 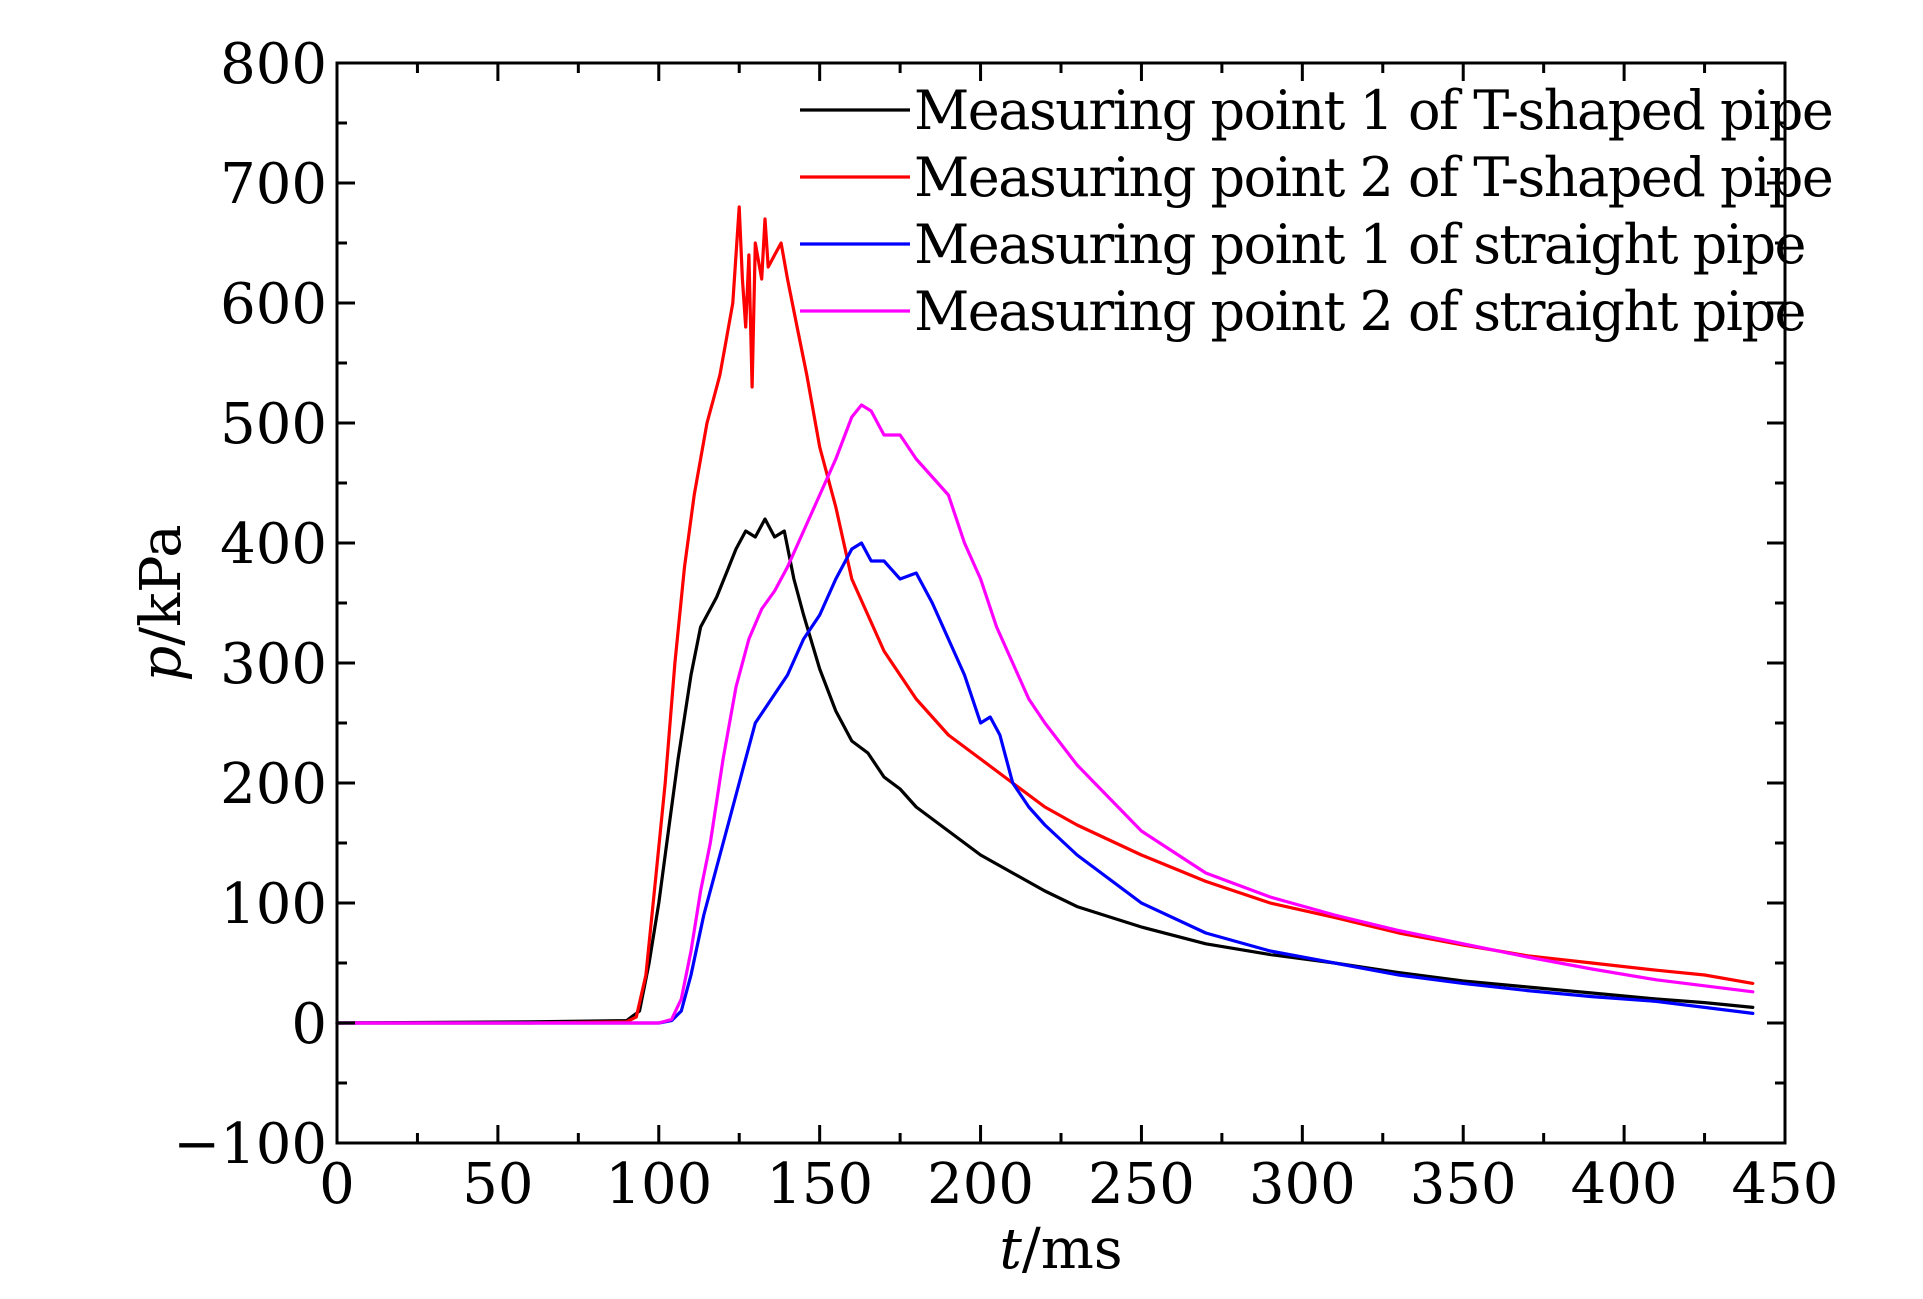 I want to click on y-axis-unit: /kPa, so click(x=161, y=584).